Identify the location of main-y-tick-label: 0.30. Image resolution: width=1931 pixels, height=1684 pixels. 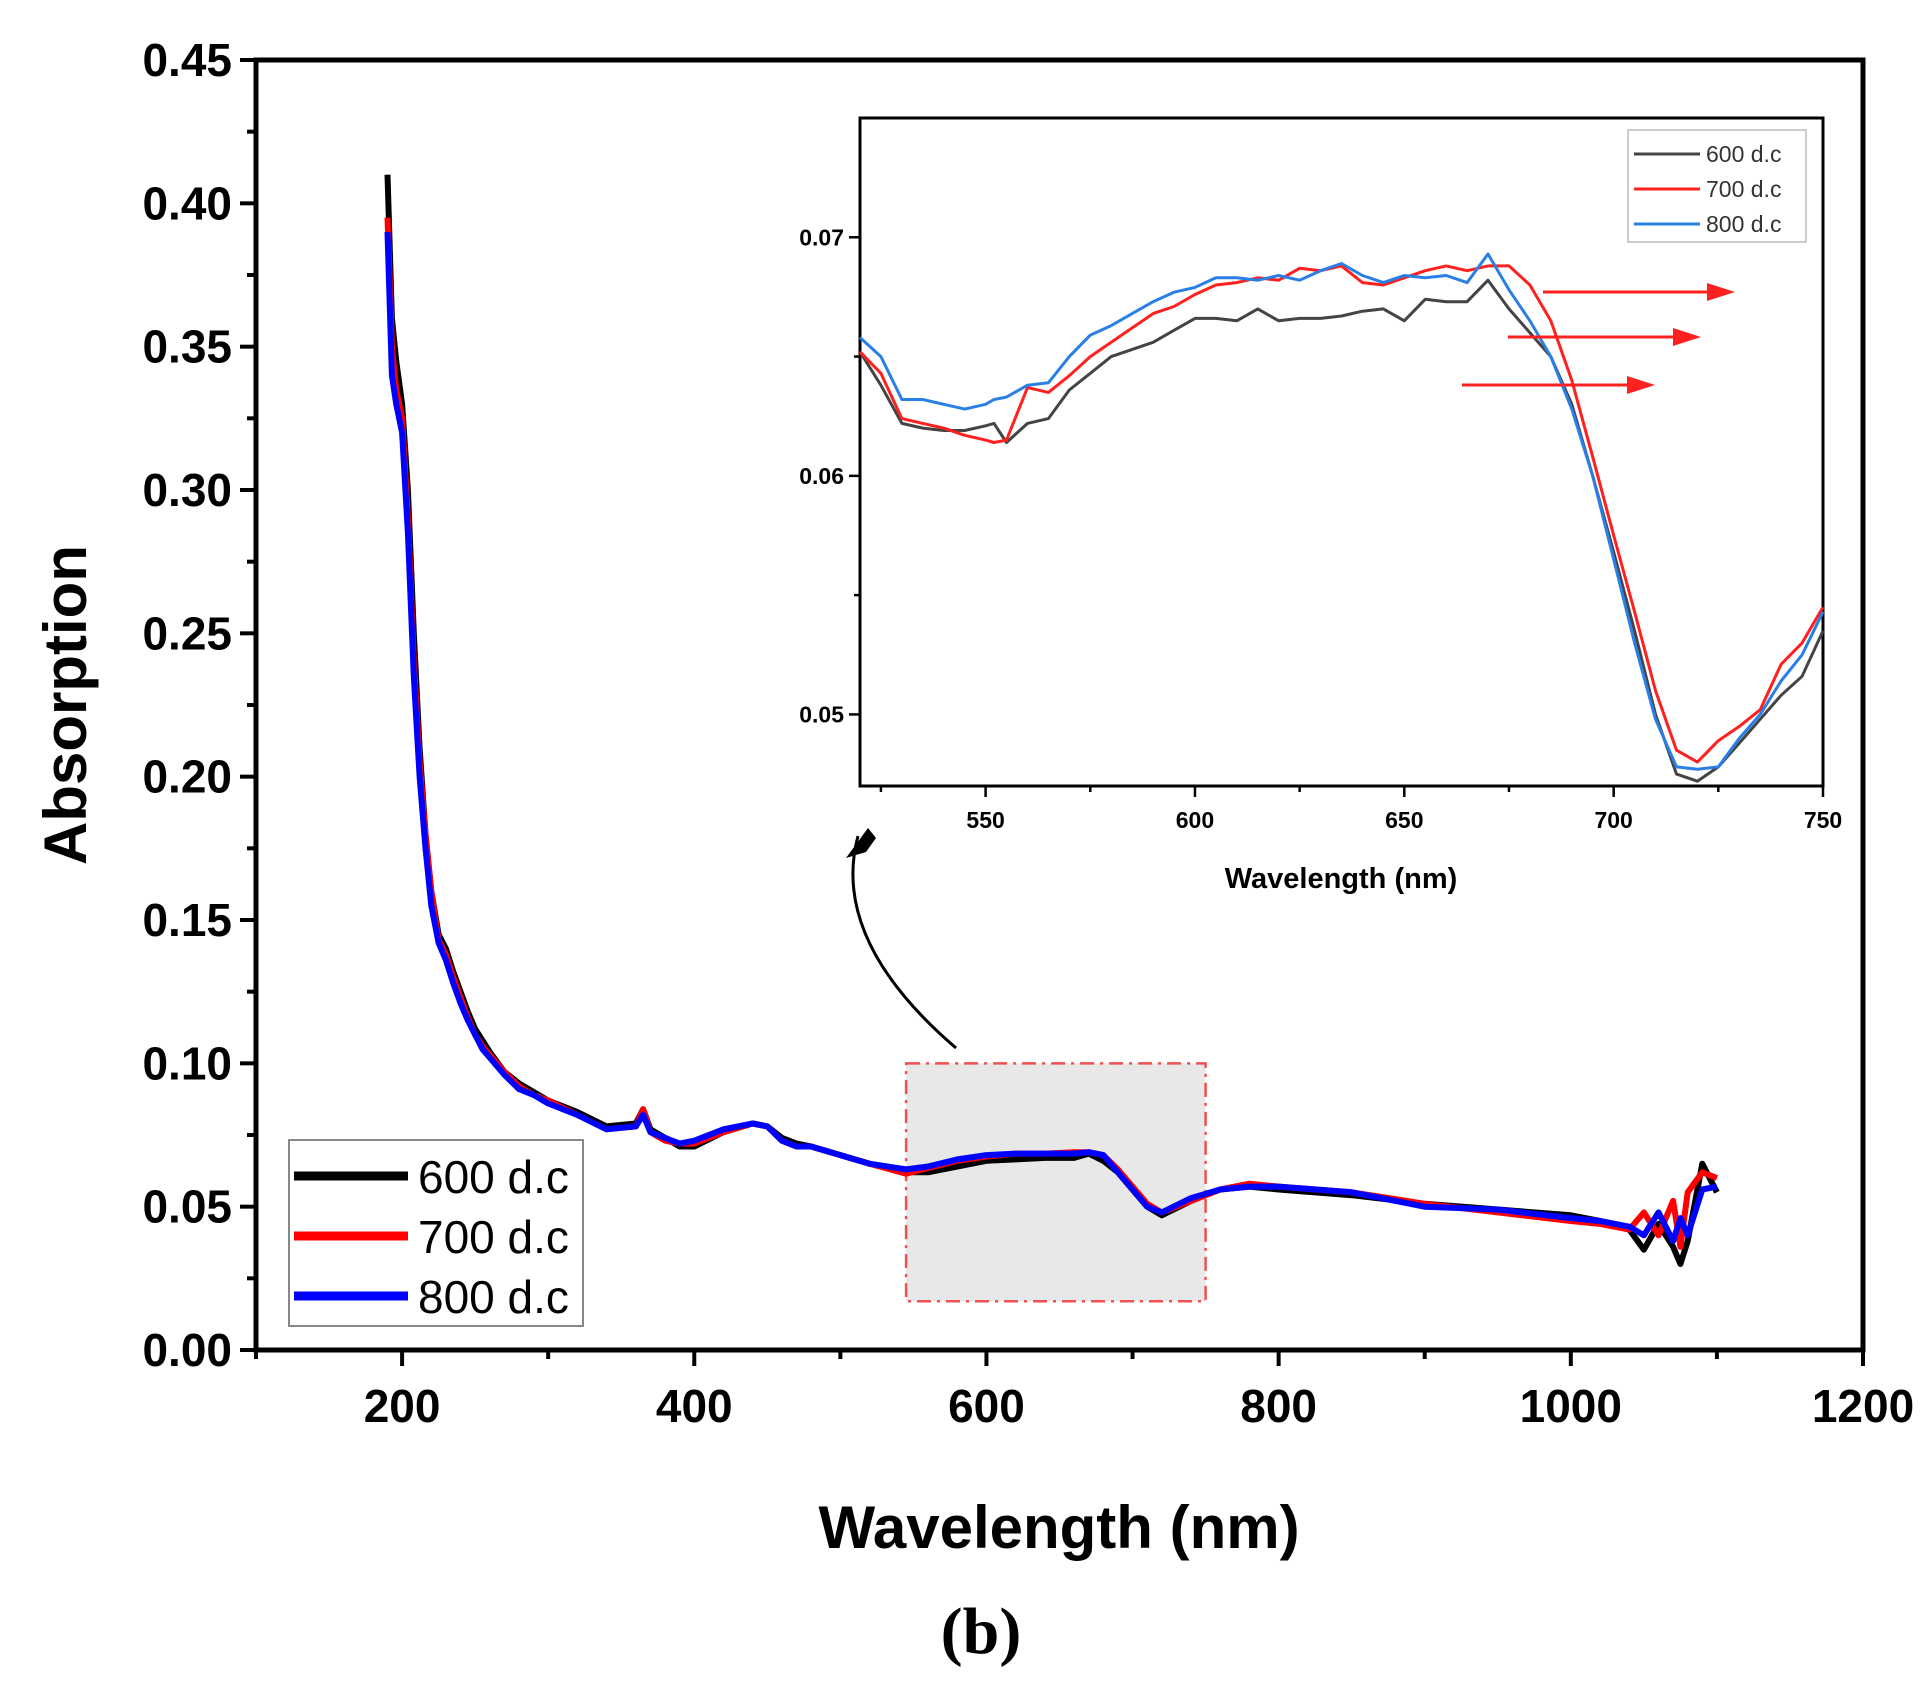
(187, 490).